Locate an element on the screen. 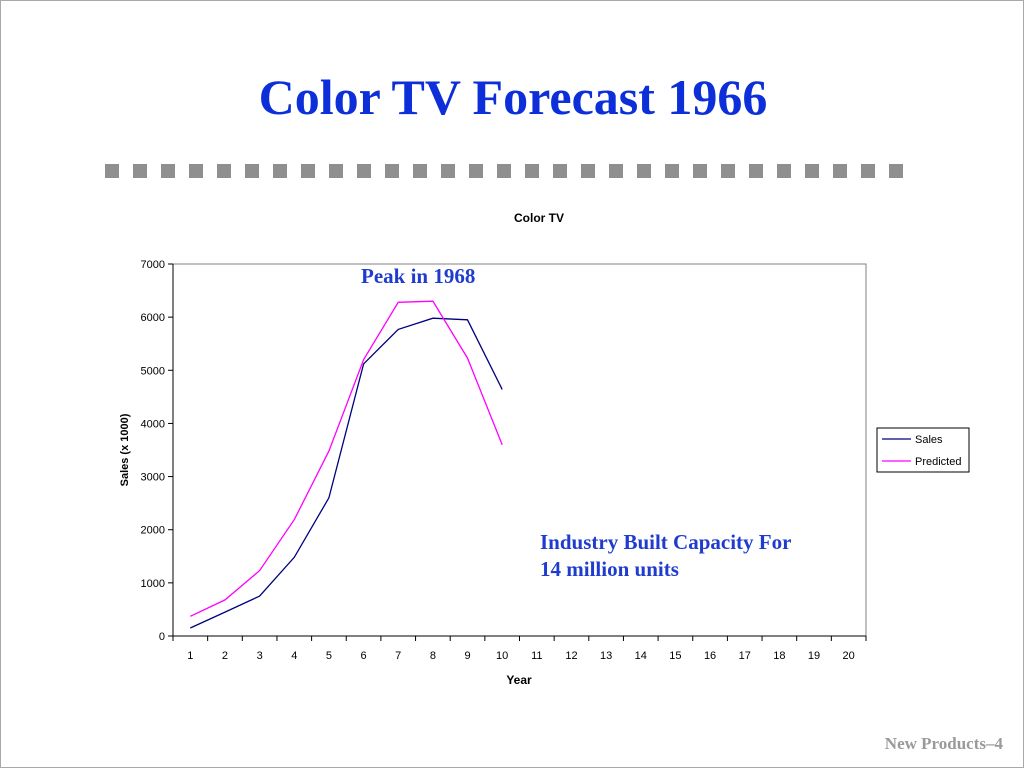 The width and height of the screenshot is (1024, 769). series-lines is located at coordinates (346, 464).